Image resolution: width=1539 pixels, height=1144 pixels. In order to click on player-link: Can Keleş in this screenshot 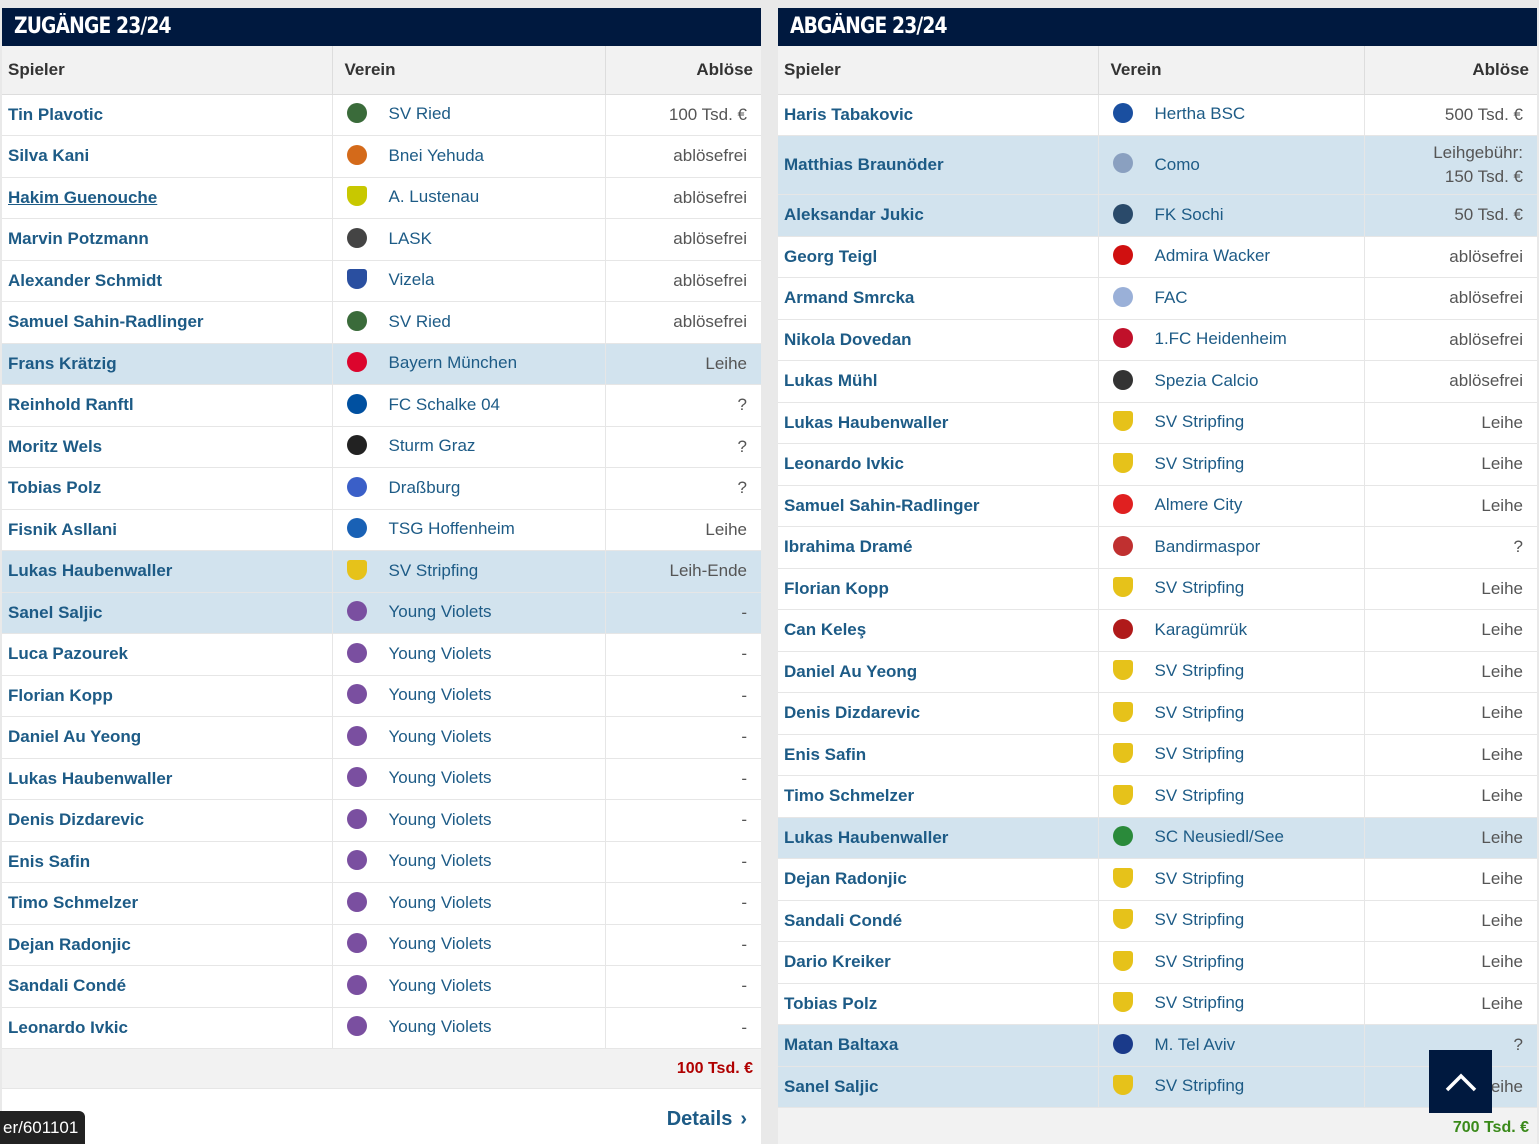, I will do `click(938, 630)`.